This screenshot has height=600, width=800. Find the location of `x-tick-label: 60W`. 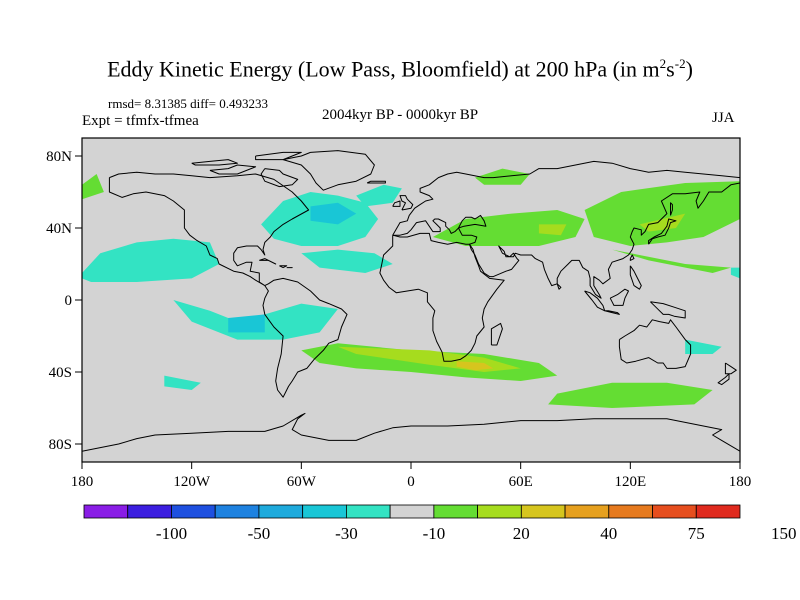

x-tick-label: 60W is located at coordinates (302, 482).